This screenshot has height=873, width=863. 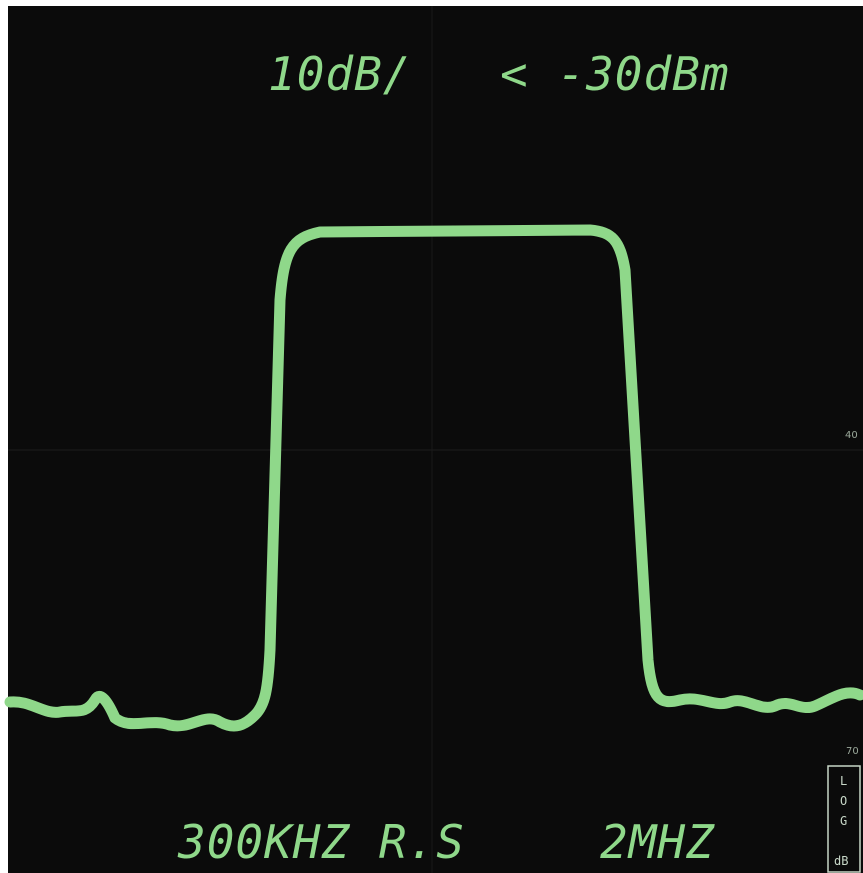 What do you see at coordinates (851, 435) in the screenshot?
I see `side-marker: 40` at bounding box center [851, 435].